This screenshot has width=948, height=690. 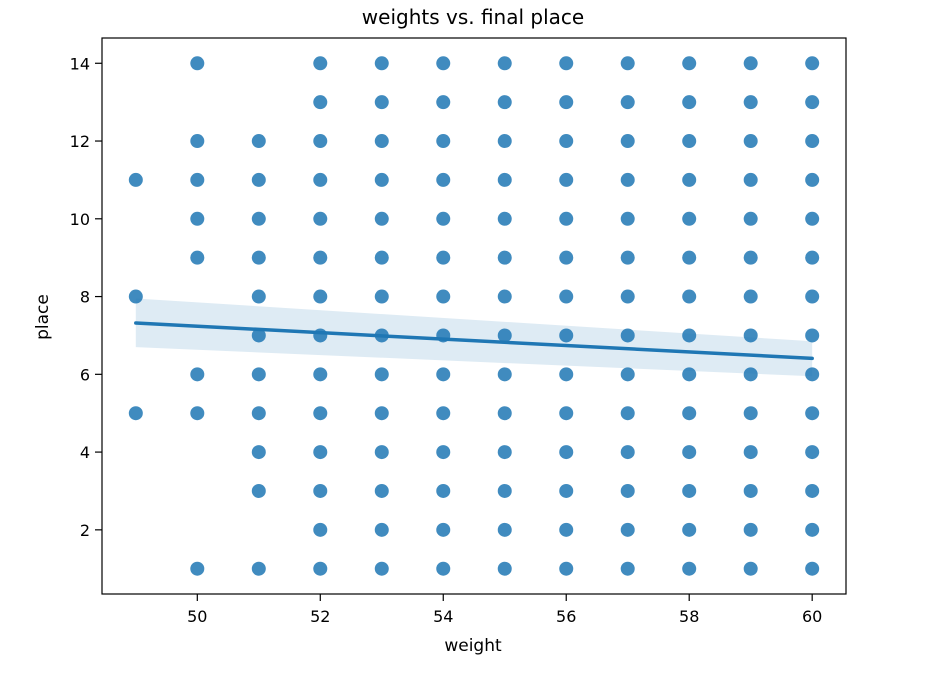 I want to click on x-tick-label: 54, so click(x=443, y=616).